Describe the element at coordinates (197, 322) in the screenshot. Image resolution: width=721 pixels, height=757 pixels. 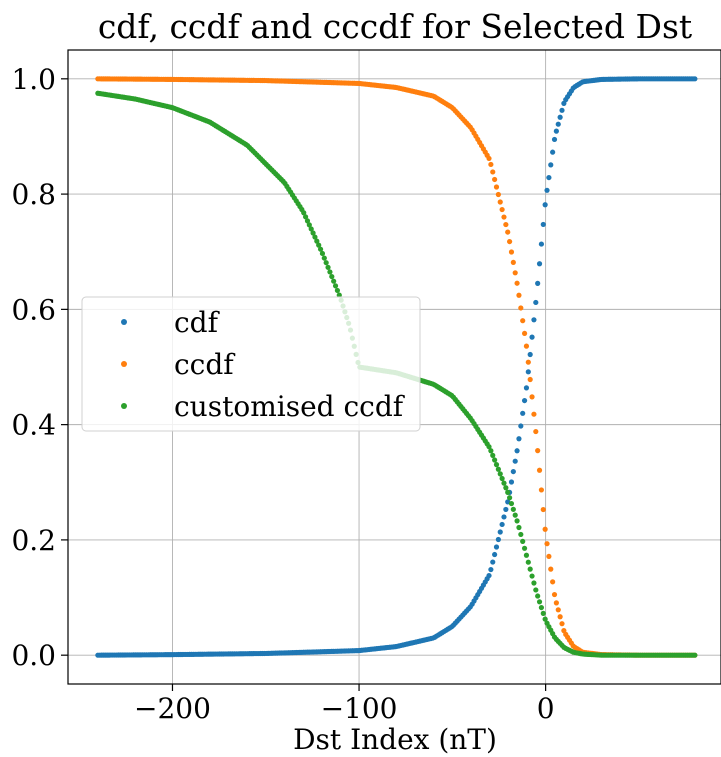
I see `legend-label: cdf` at that location.